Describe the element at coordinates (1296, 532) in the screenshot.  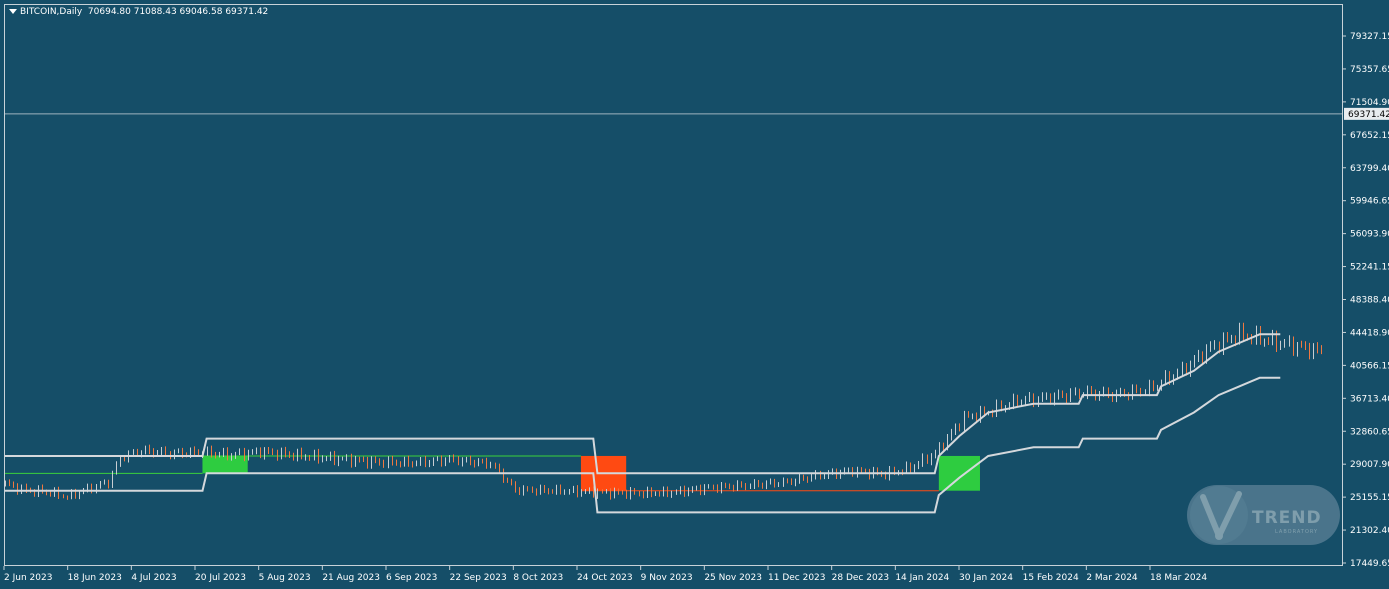
I see `logo-subtitle: LABORATORY` at that location.